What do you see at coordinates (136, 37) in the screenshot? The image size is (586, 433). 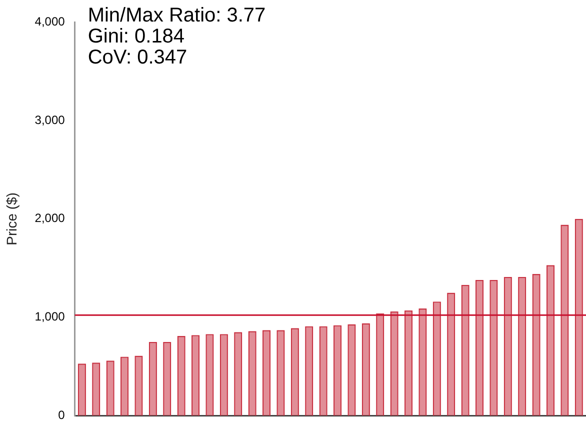 I see `annotation: Gini: 0.184` at bounding box center [136, 37].